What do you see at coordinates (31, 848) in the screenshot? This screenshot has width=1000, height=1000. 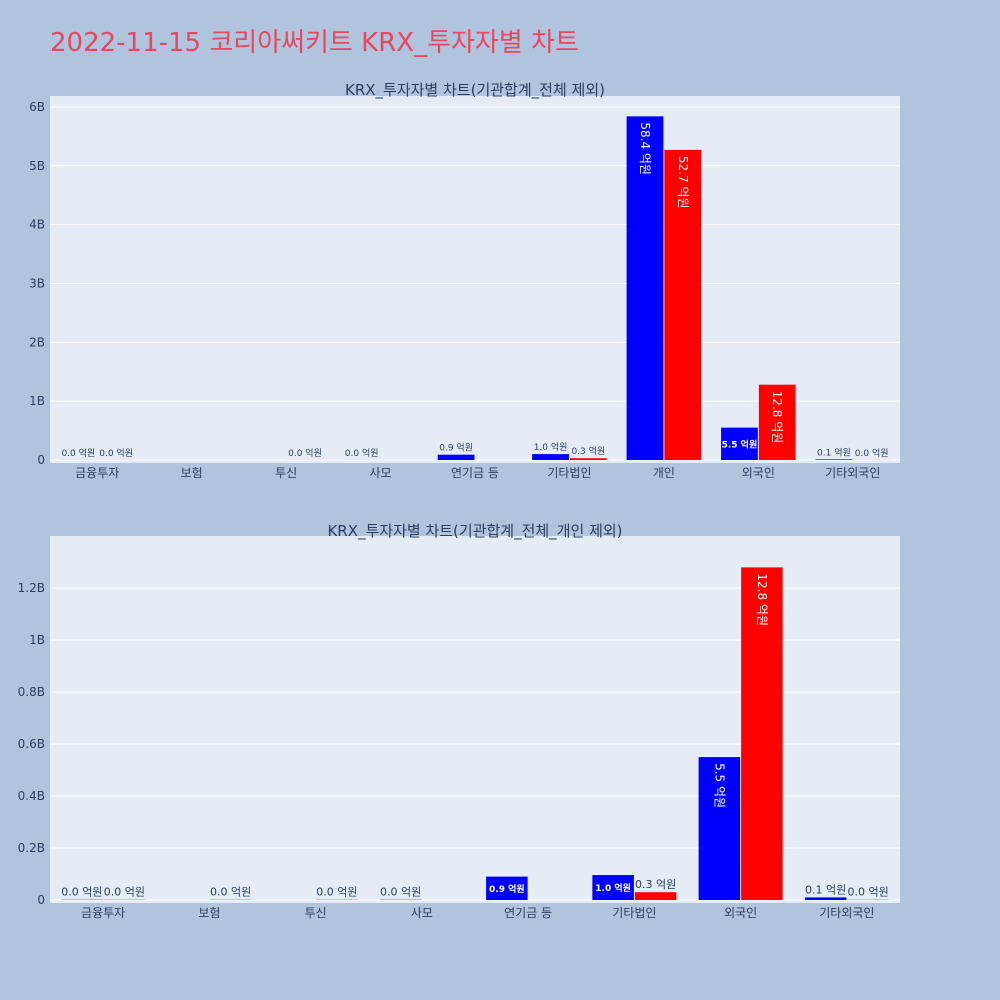 I see `y-tick-label: 0.2B` at bounding box center [31, 848].